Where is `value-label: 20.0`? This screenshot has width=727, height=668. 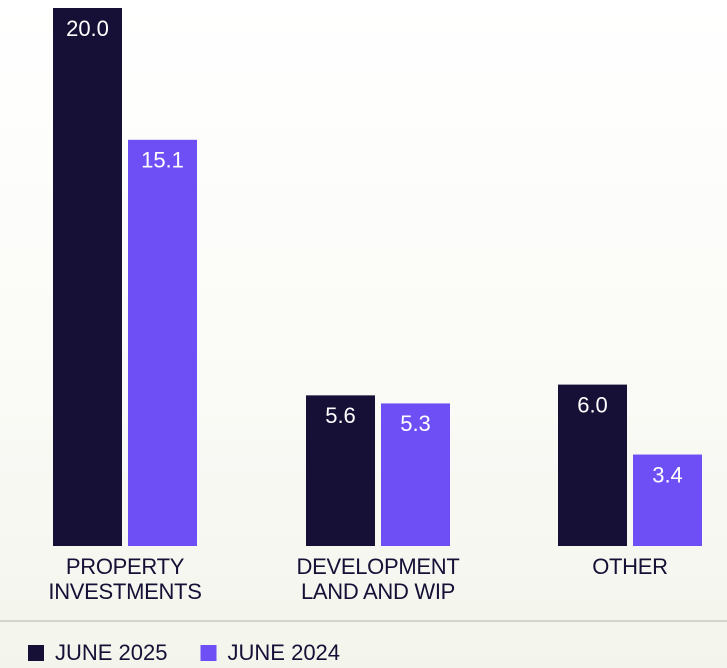 value-label: 20.0 is located at coordinates (87, 28).